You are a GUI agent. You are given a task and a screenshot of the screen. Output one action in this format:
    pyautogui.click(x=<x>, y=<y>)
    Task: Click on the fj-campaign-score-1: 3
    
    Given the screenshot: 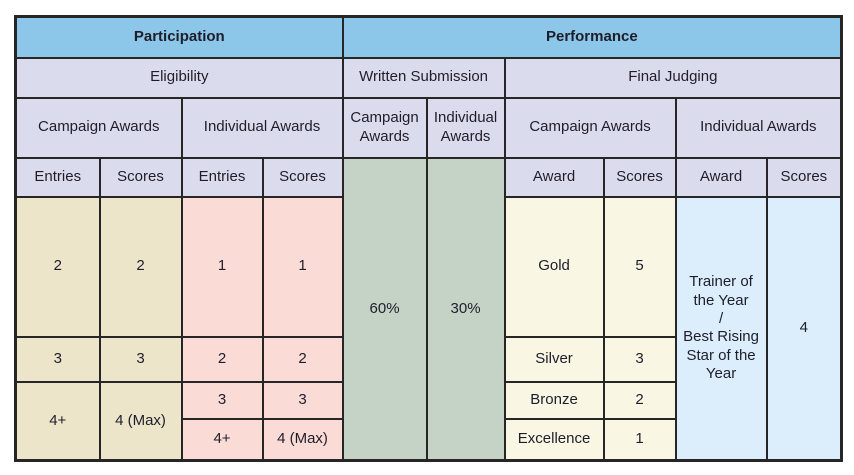 What is the action you would take?
    pyautogui.click(x=639, y=359)
    